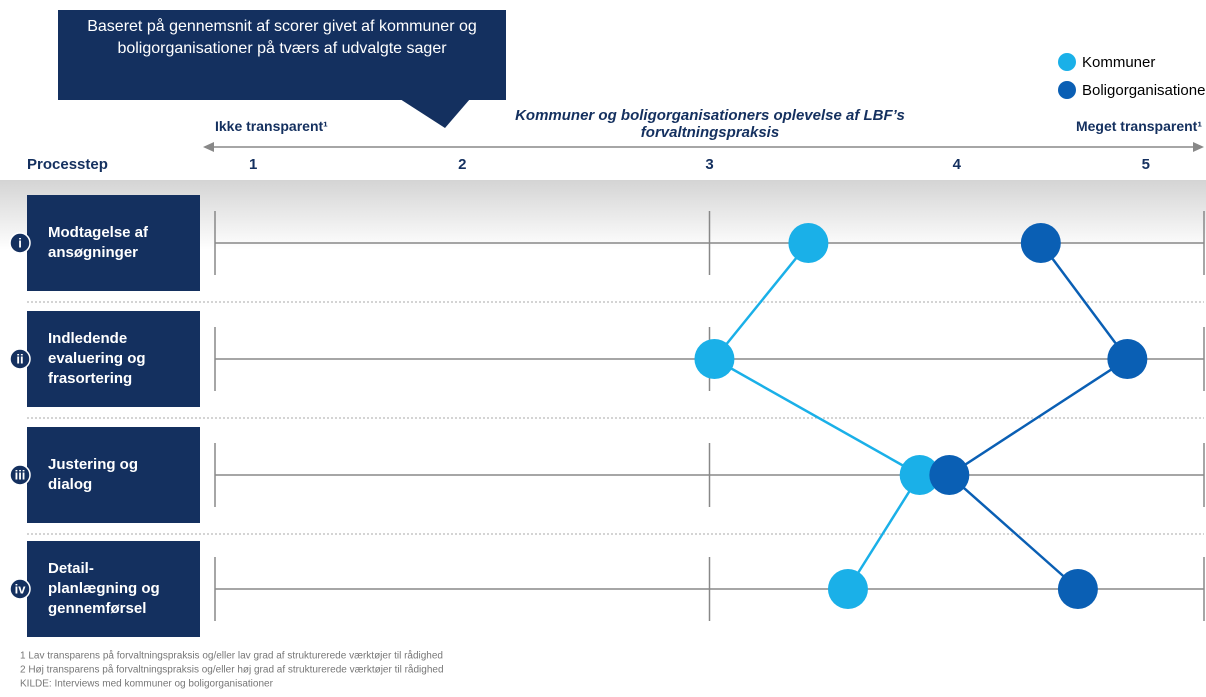 This screenshot has height=697, width=1206. I want to click on legend-label: Boligorganisationer, so click(1144, 90).